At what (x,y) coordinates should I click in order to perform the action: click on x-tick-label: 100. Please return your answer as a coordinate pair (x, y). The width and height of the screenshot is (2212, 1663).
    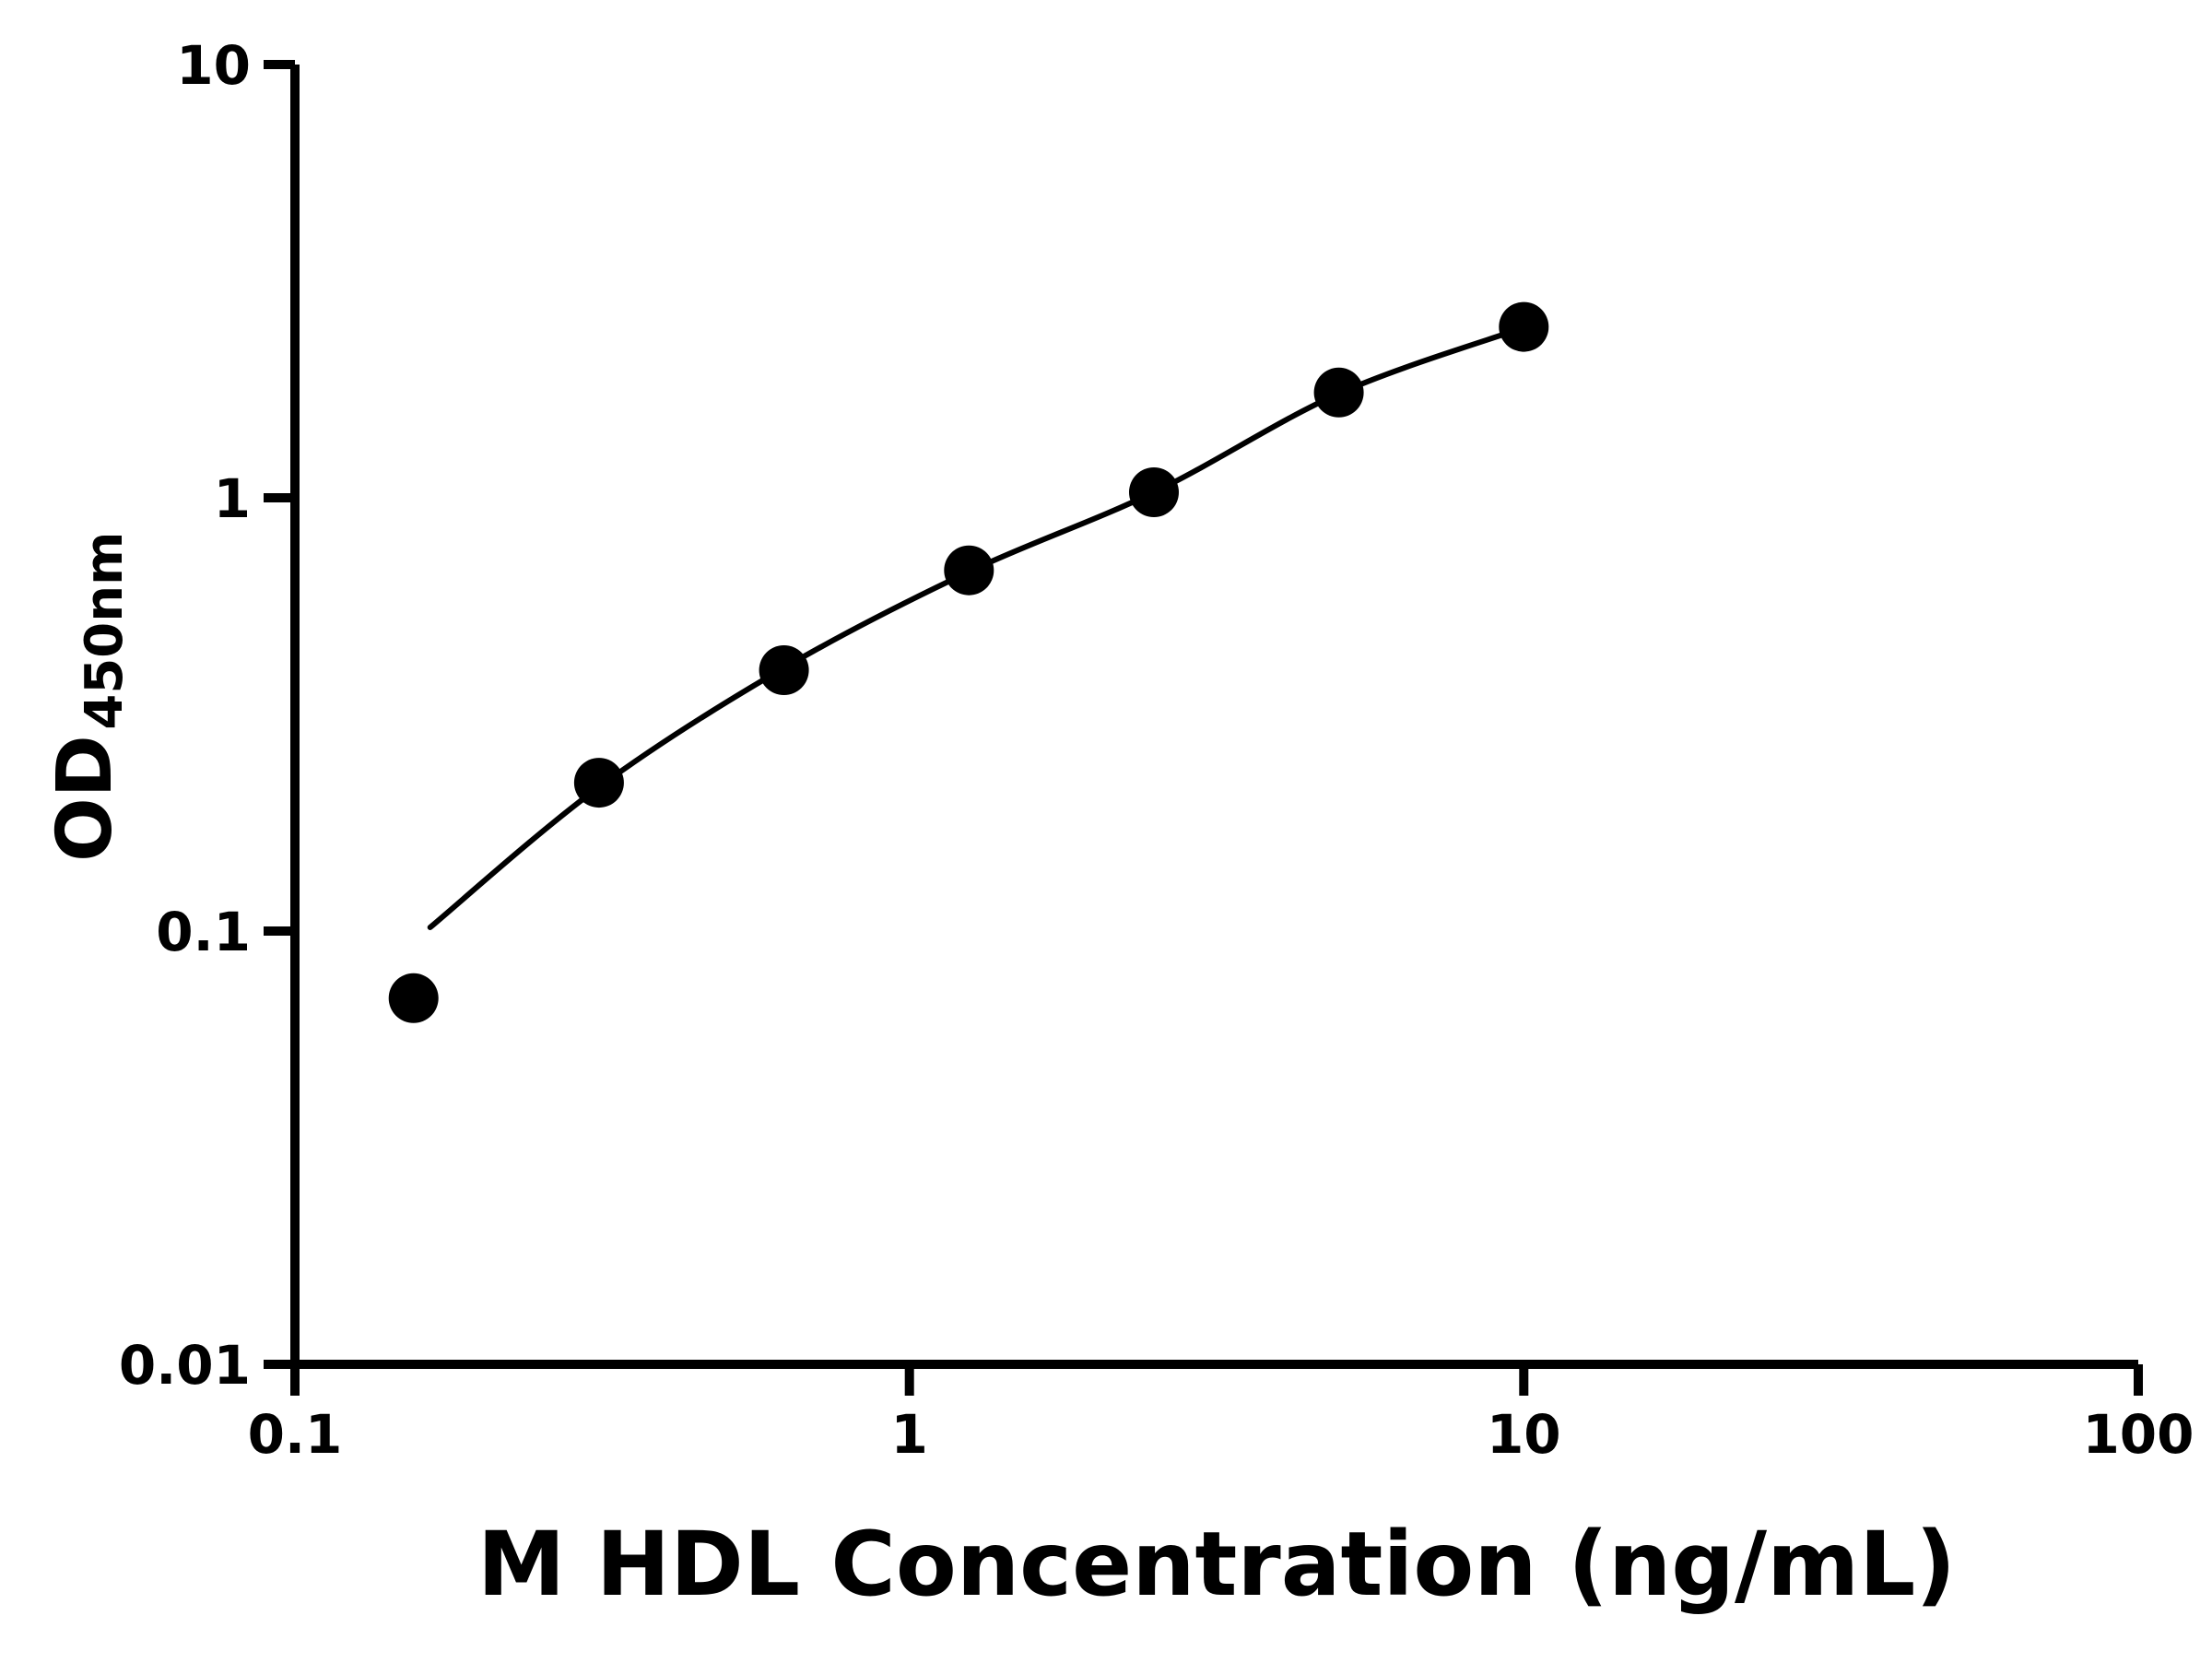
    Looking at the image, I should click on (2138, 1434).